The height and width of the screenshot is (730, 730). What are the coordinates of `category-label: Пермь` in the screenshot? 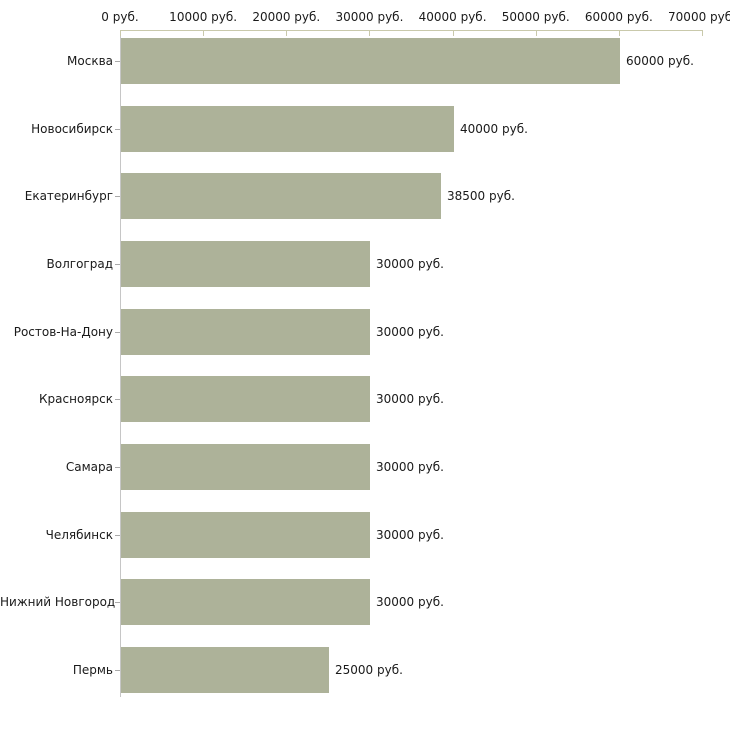 It's located at (92, 670).